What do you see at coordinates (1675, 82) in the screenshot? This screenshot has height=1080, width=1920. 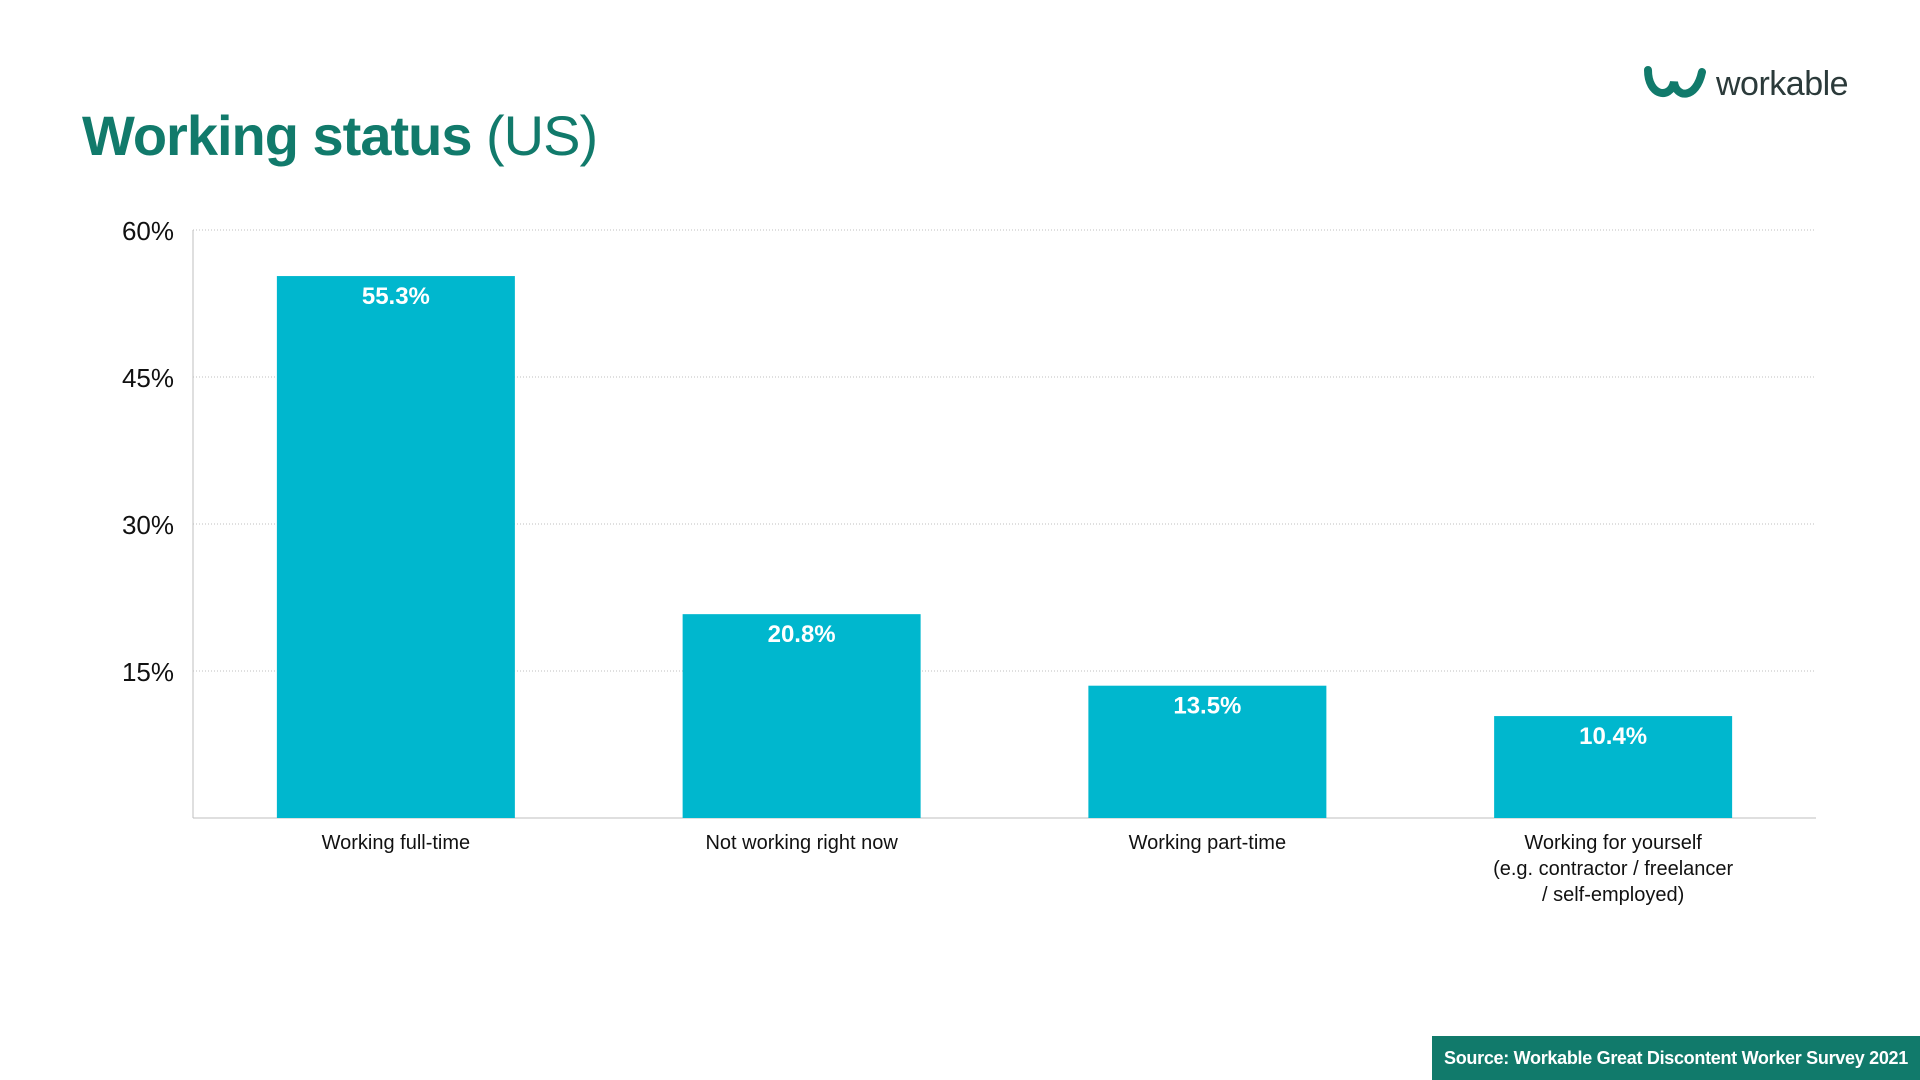 I see `workable-logo-icon` at bounding box center [1675, 82].